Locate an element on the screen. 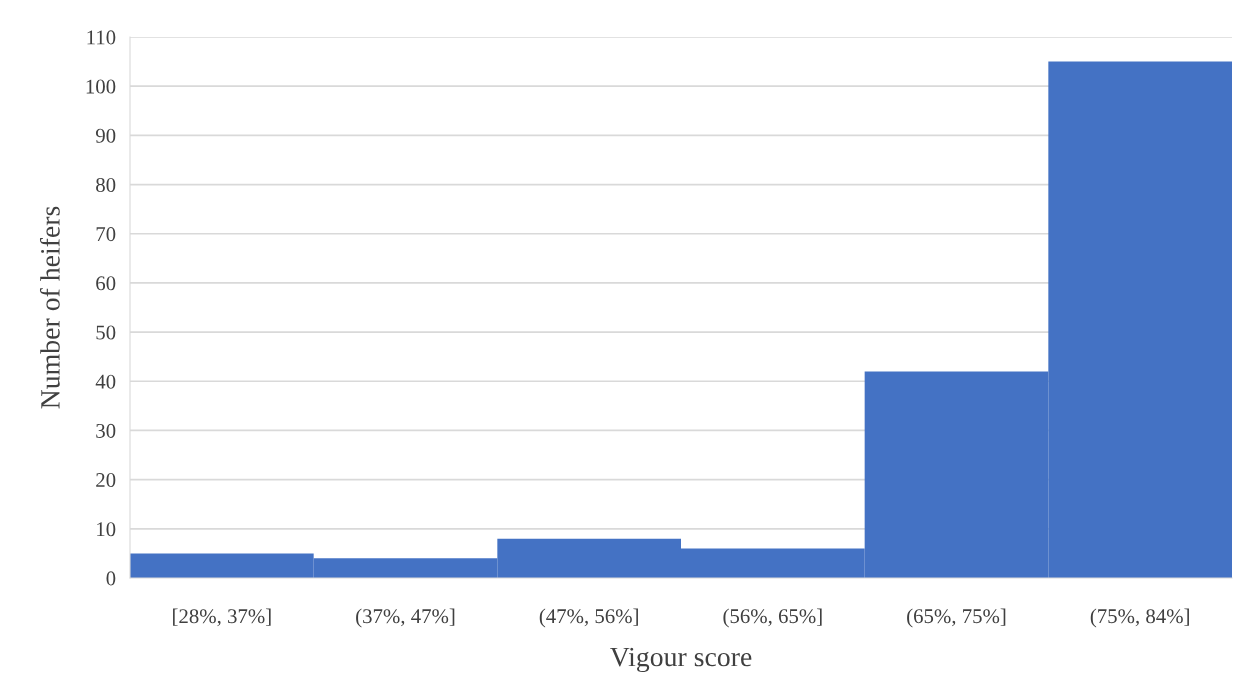 The width and height of the screenshot is (1246, 683). x-tick-label: (37%, 47%] is located at coordinates (405, 618).